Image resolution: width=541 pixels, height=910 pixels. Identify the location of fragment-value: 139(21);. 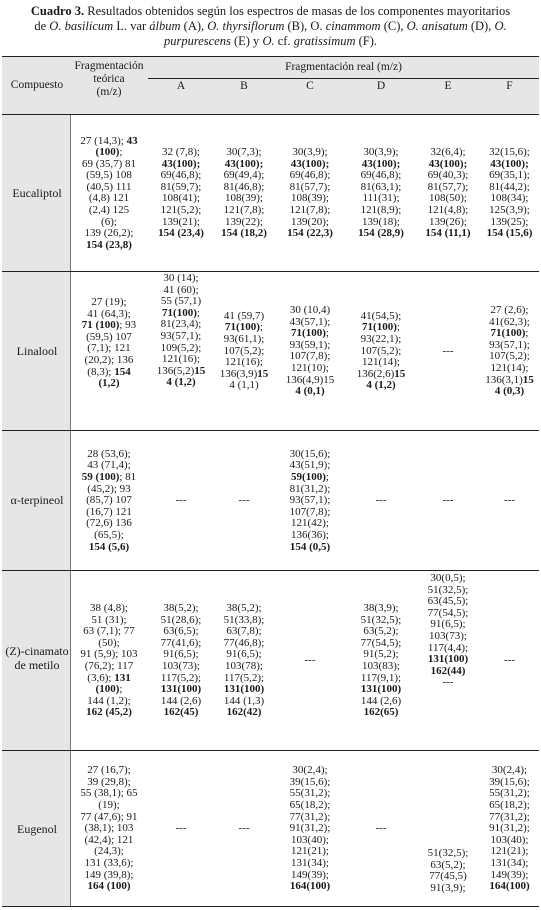
(181, 221).